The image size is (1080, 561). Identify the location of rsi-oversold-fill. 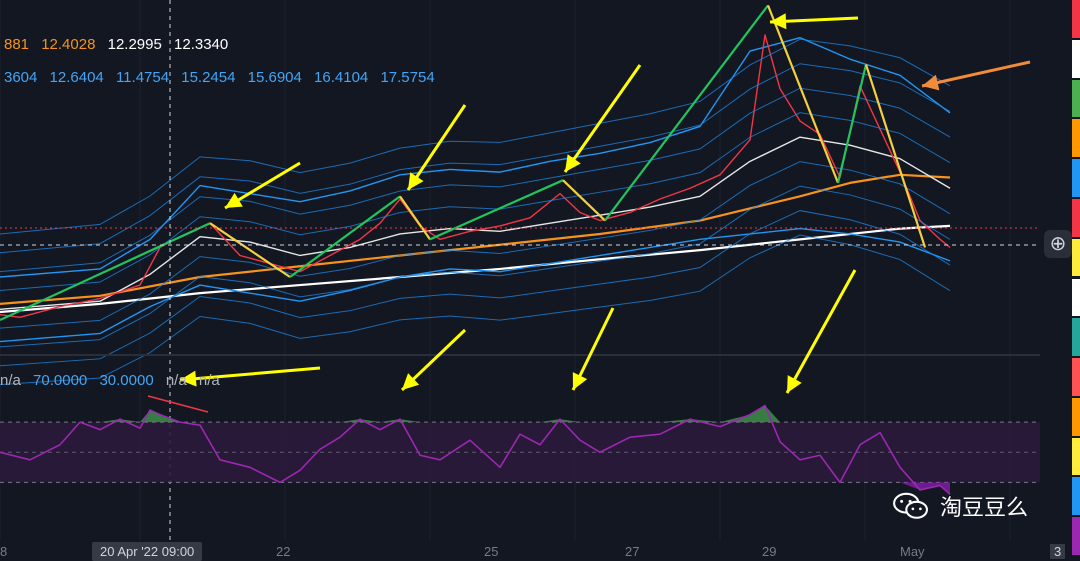
(475, 488).